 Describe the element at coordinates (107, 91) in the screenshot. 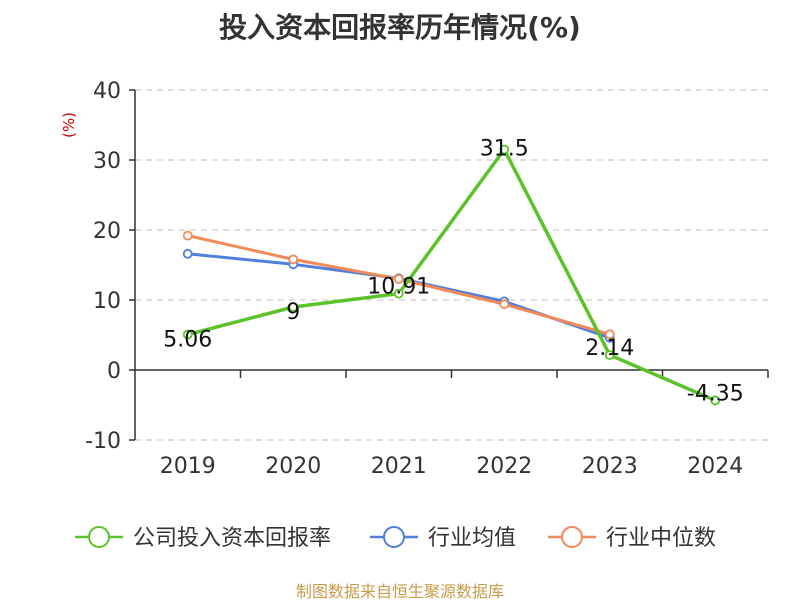

I see `y-tick-label: 40` at that location.